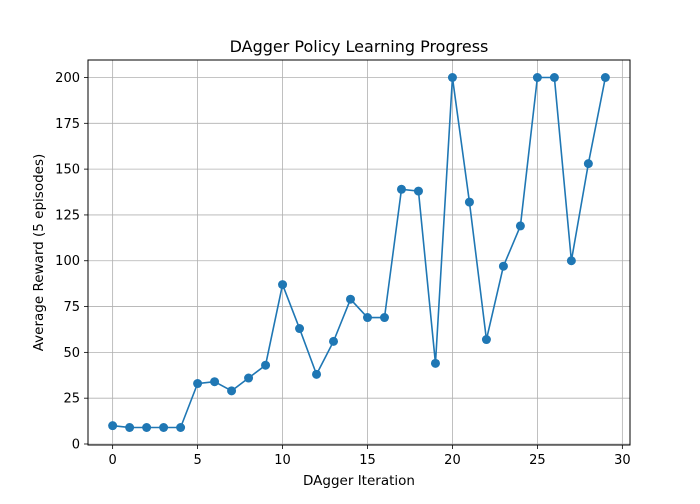  I want to click on x-tick-label: 5, so click(197, 460).